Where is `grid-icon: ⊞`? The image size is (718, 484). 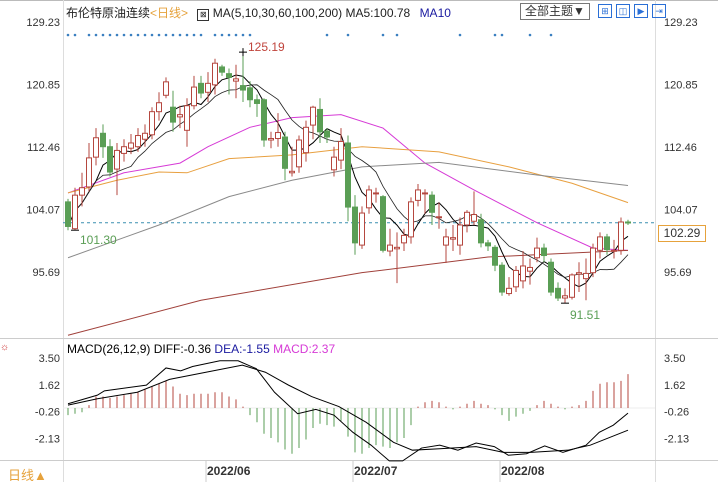
grid-icon: ⊞ is located at coordinates (605, 11).